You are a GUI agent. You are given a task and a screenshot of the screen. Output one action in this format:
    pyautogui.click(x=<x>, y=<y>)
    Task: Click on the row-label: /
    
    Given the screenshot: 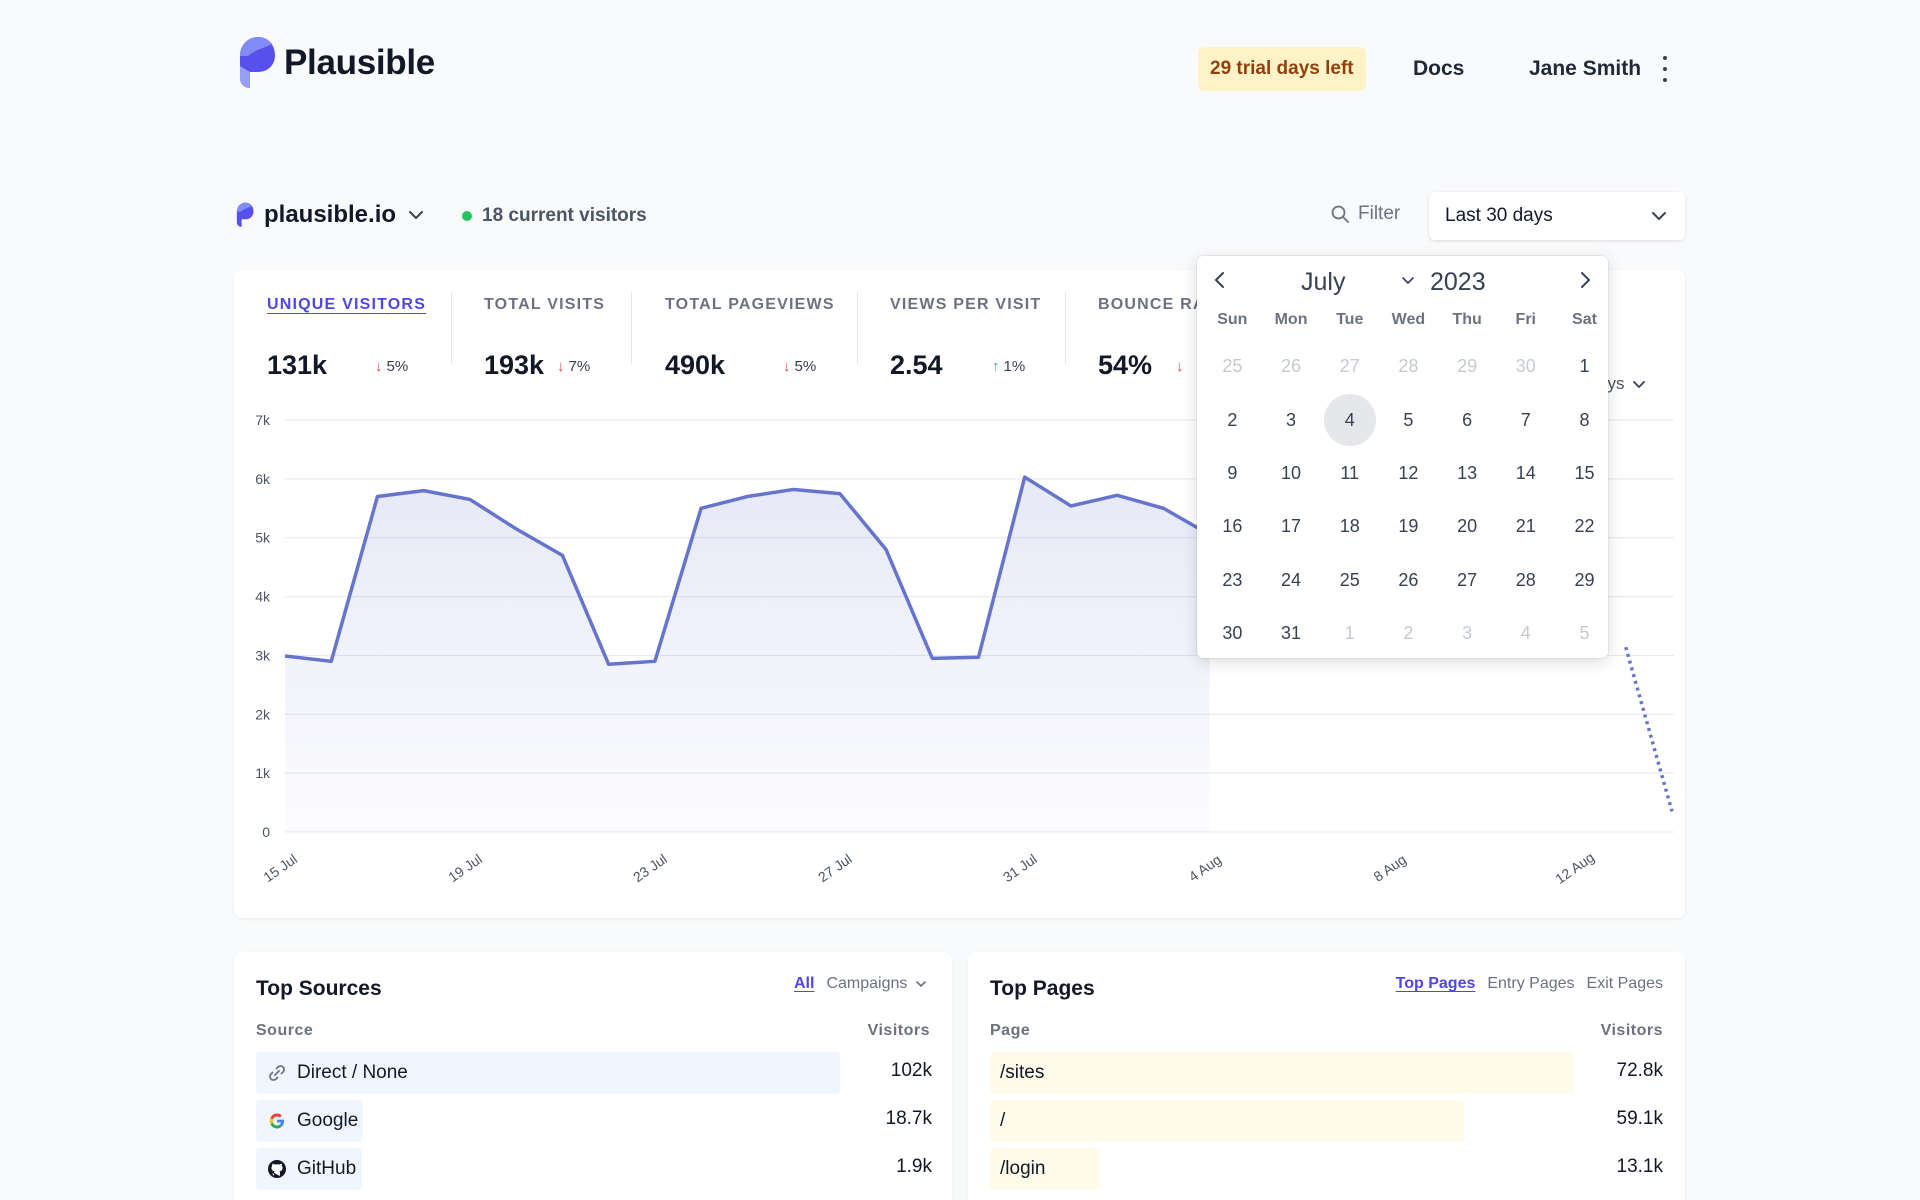 What is the action you would take?
    pyautogui.click(x=1002, y=1121)
    